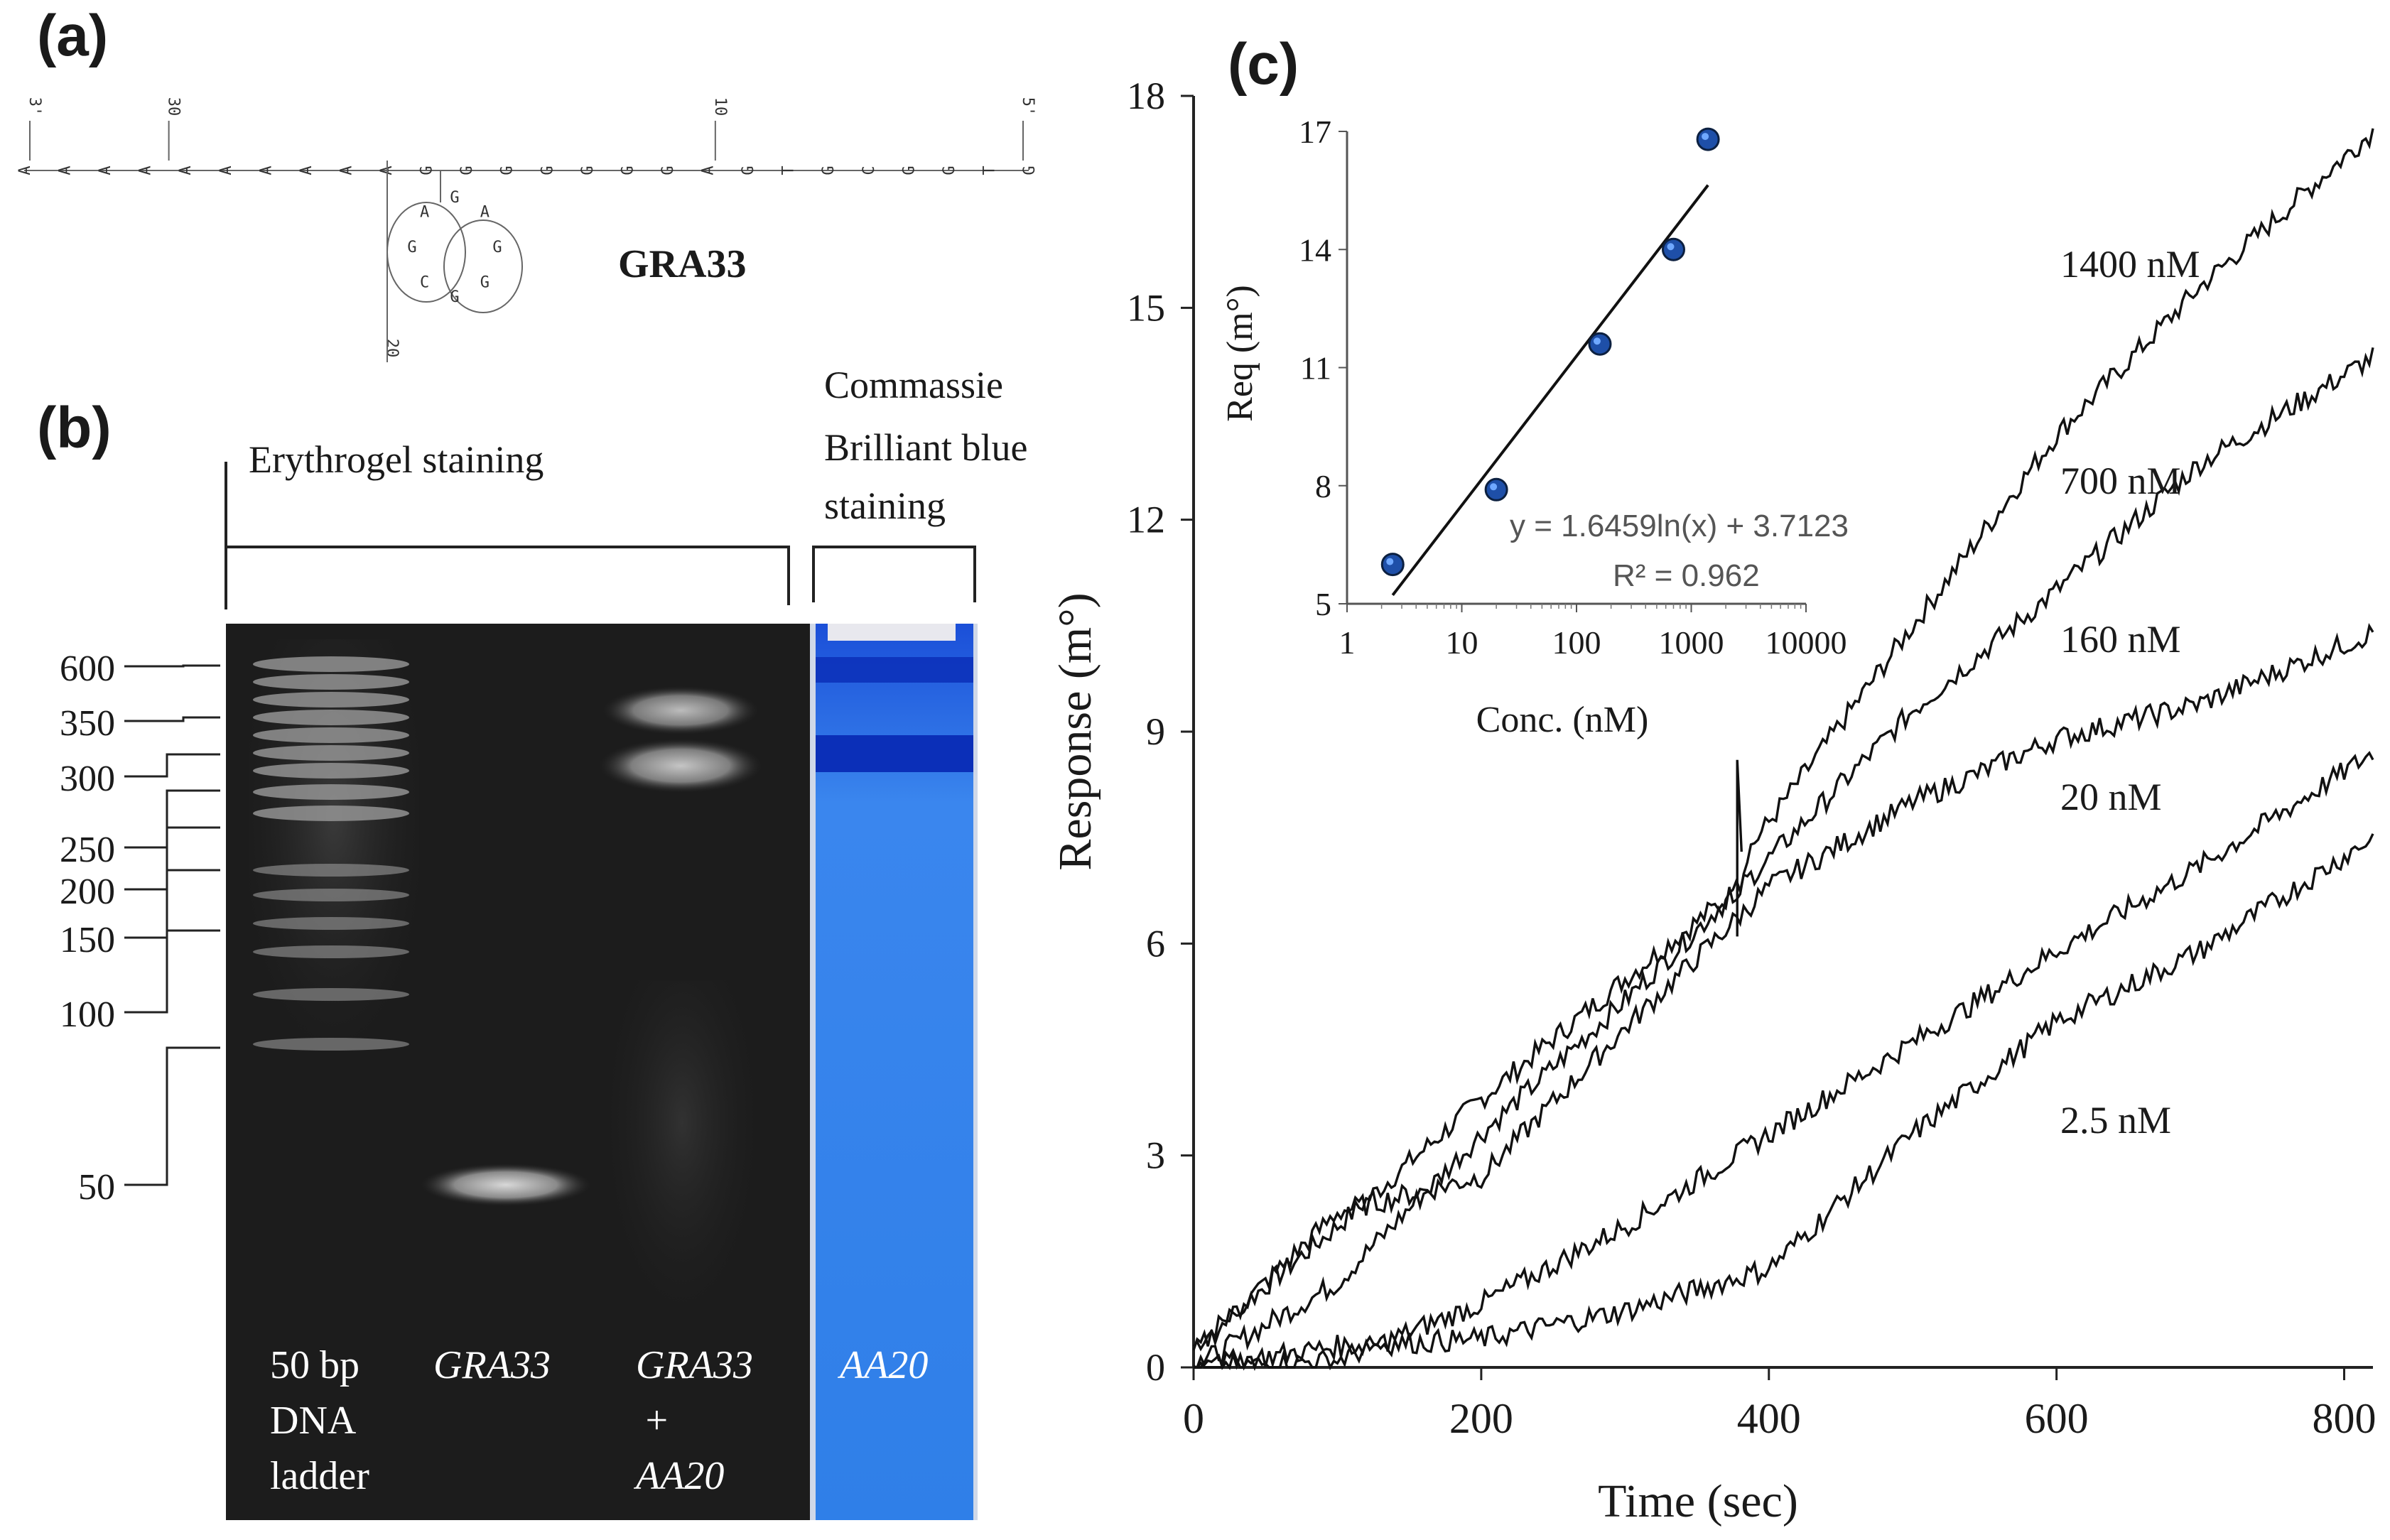  Describe the element at coordinates (894, 574) in the screenshot. I see `coomassie-bracket` at that location.